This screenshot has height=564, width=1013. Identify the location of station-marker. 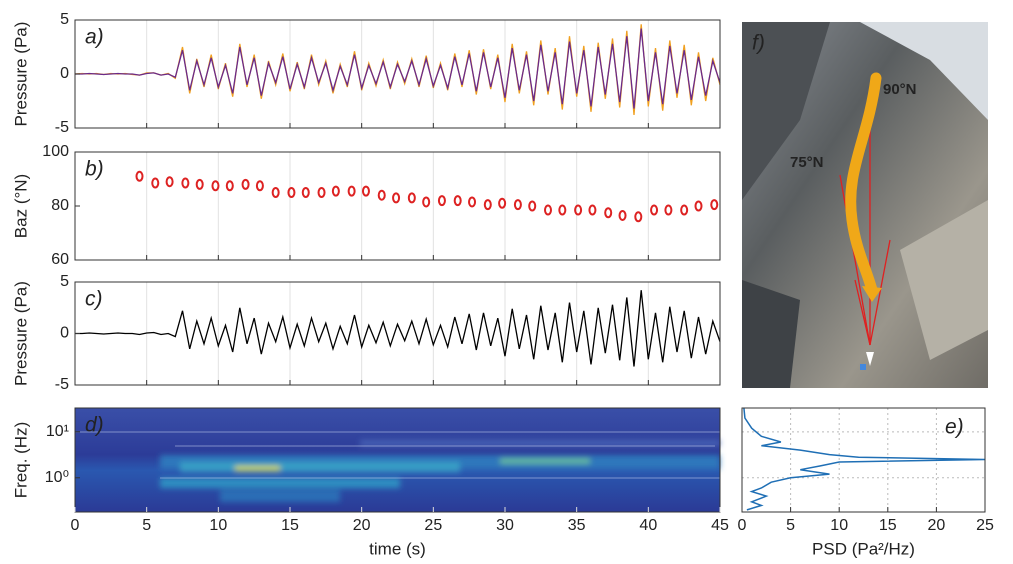
(870, 359).